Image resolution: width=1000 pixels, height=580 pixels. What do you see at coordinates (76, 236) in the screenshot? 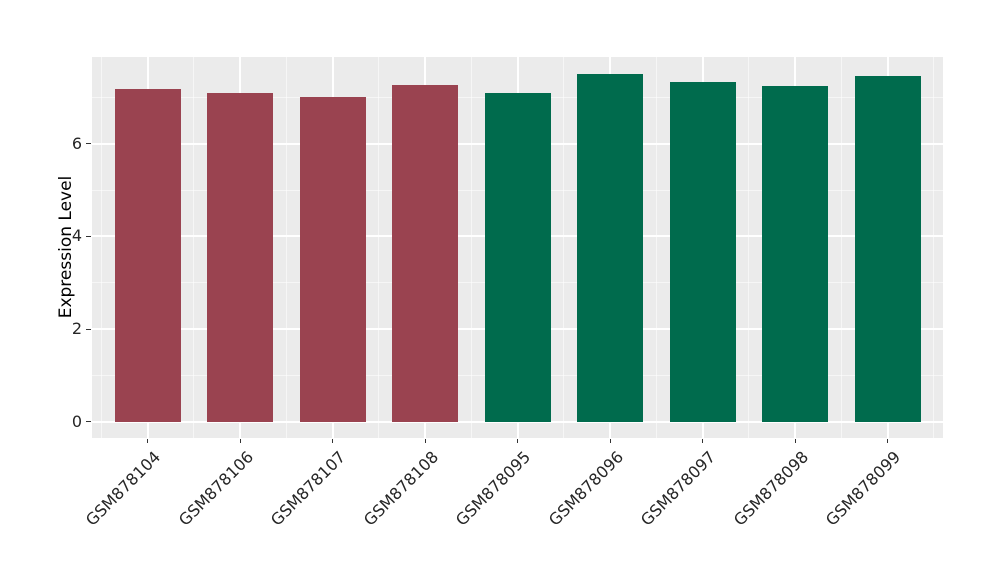
I see `y-tick-label: 4` at bounding box center [76, 236].